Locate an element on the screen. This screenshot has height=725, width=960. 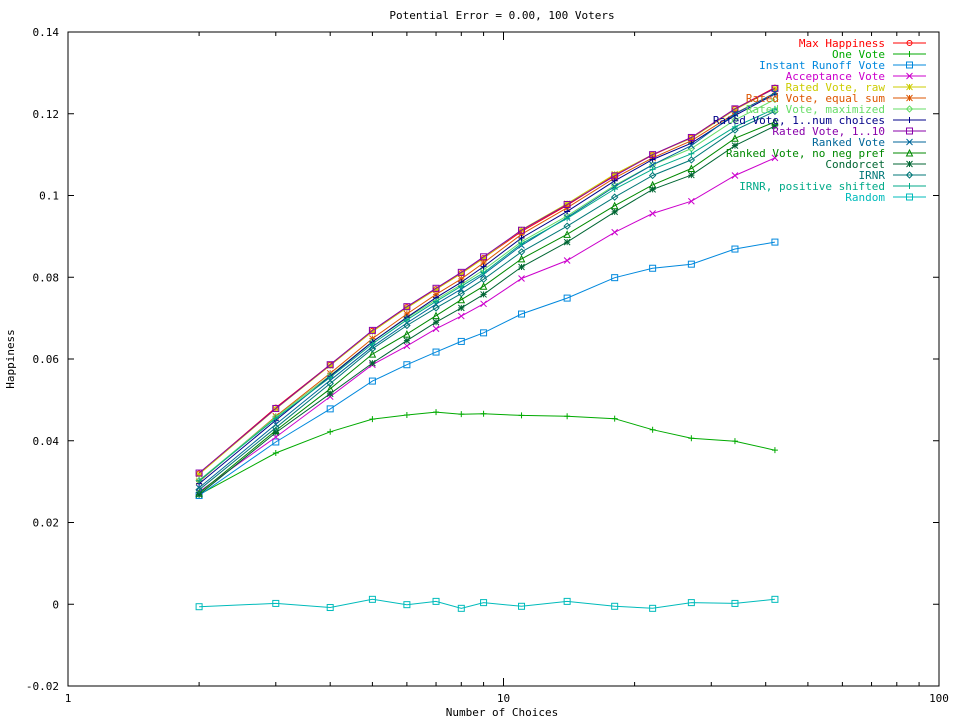
legend-label: Rated Vote, 1..num choices is located at coordinates (799, 120).